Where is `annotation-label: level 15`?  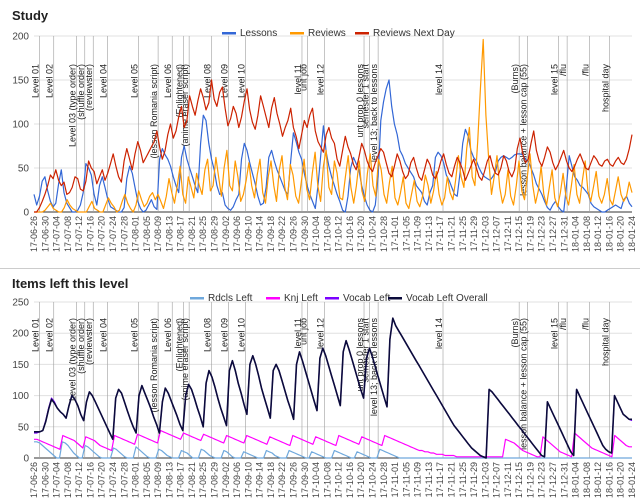 annotation-label: level 15 is located at coordinates (555, 79).